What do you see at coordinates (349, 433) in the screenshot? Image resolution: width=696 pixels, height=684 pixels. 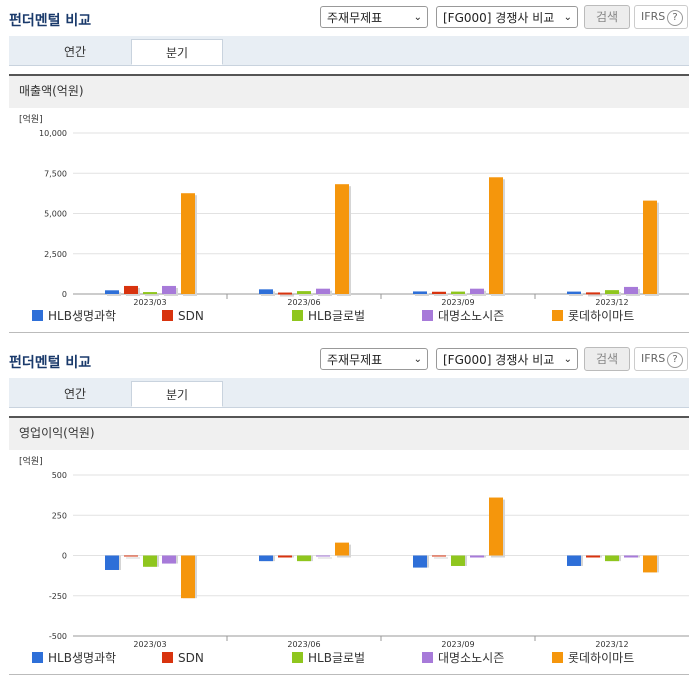 I see `section-header: 영업이익(억원)` at bounding box center [349, 433].